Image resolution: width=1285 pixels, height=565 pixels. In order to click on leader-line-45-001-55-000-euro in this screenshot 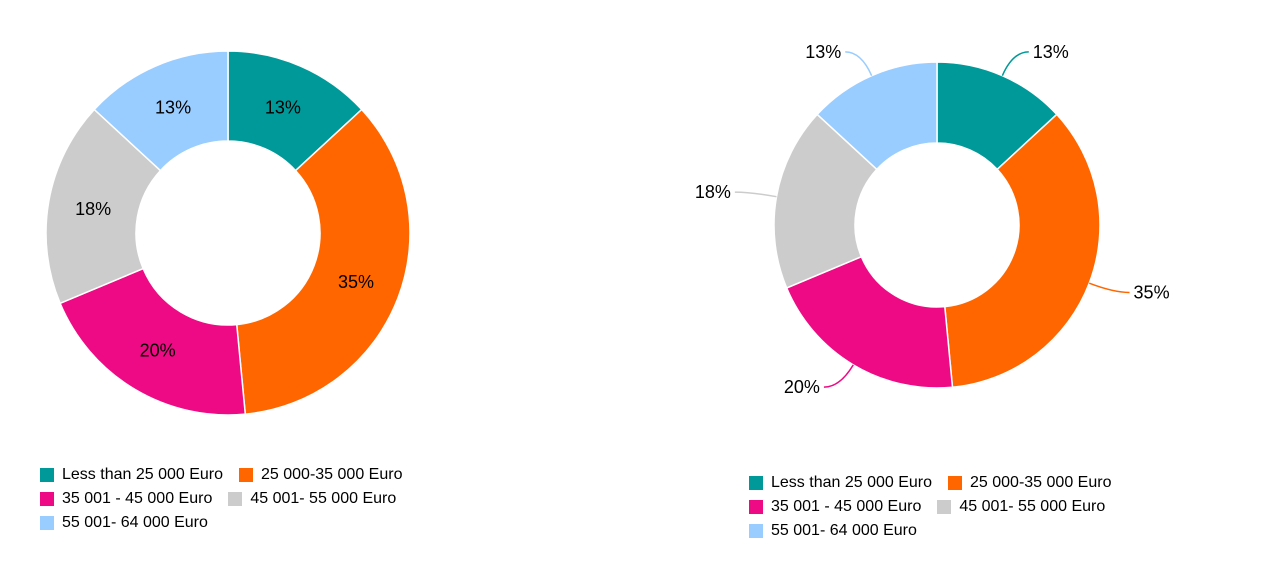, I will do `click(755, 194)`.